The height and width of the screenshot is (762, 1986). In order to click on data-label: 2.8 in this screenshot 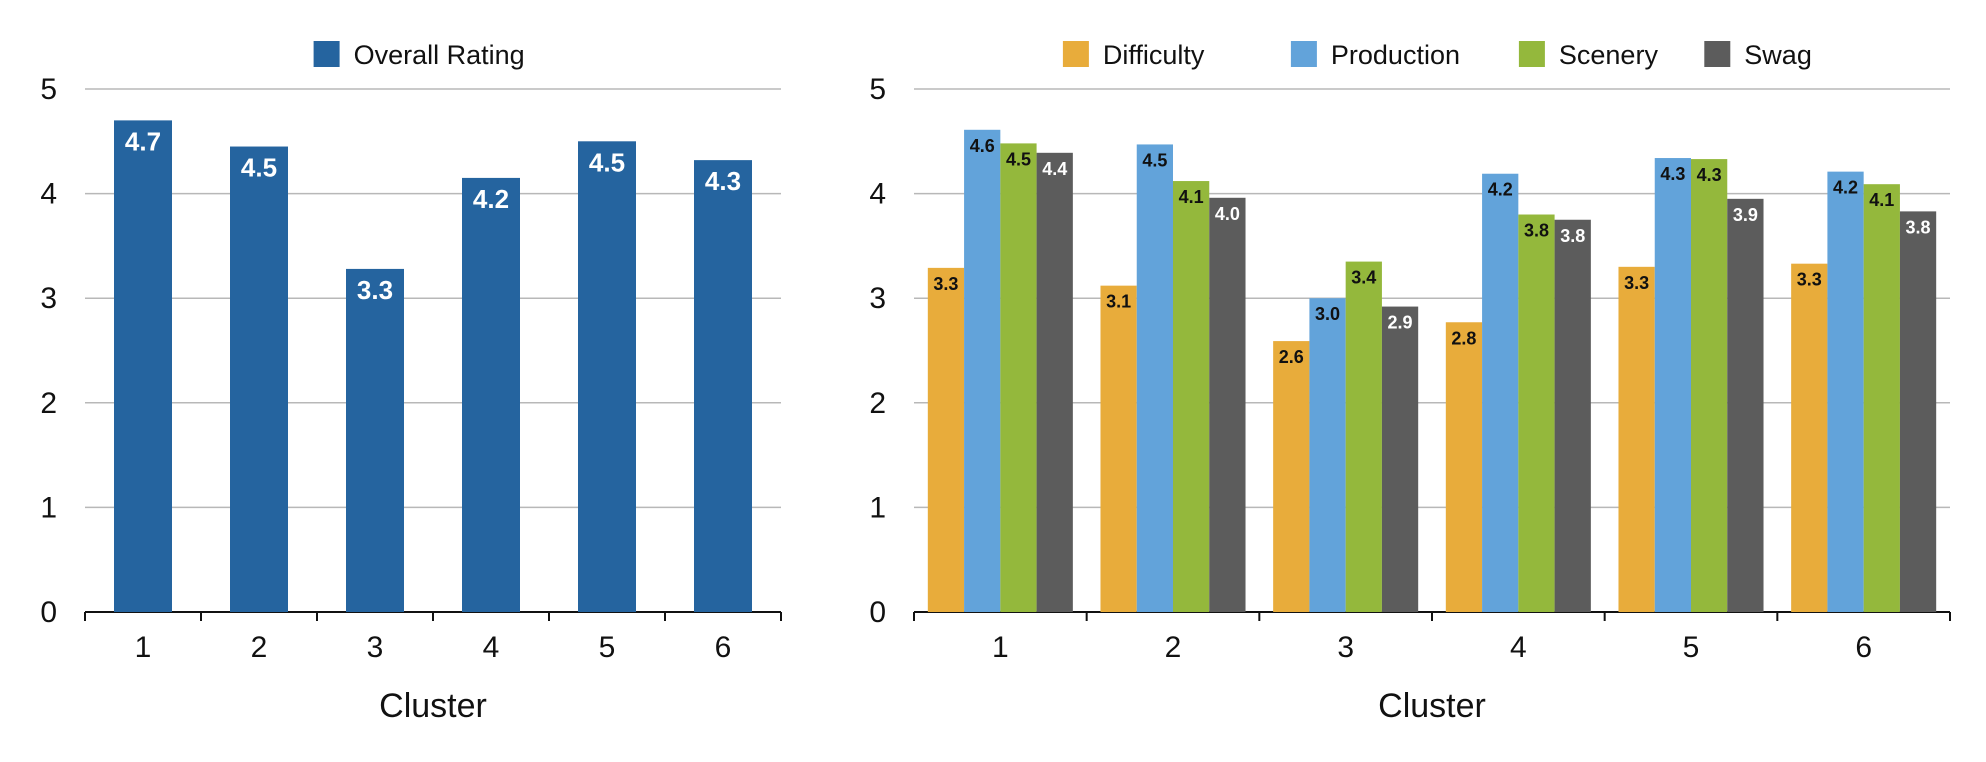, I will do `click(1463, 338)`.